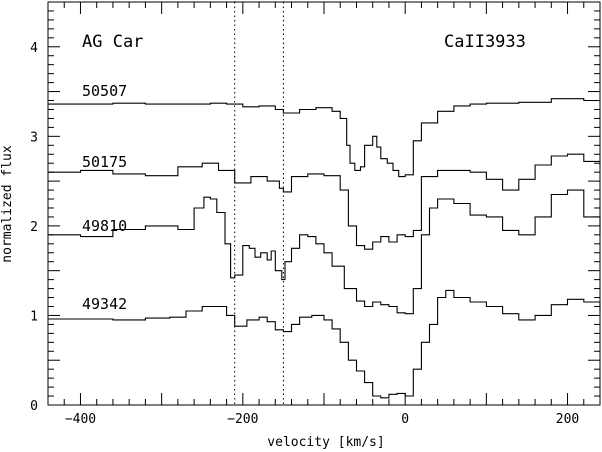 Image resolution: width=602 pixels, height=452 pixels. I want to click on y-tick-label: 4, so click(34, 48).